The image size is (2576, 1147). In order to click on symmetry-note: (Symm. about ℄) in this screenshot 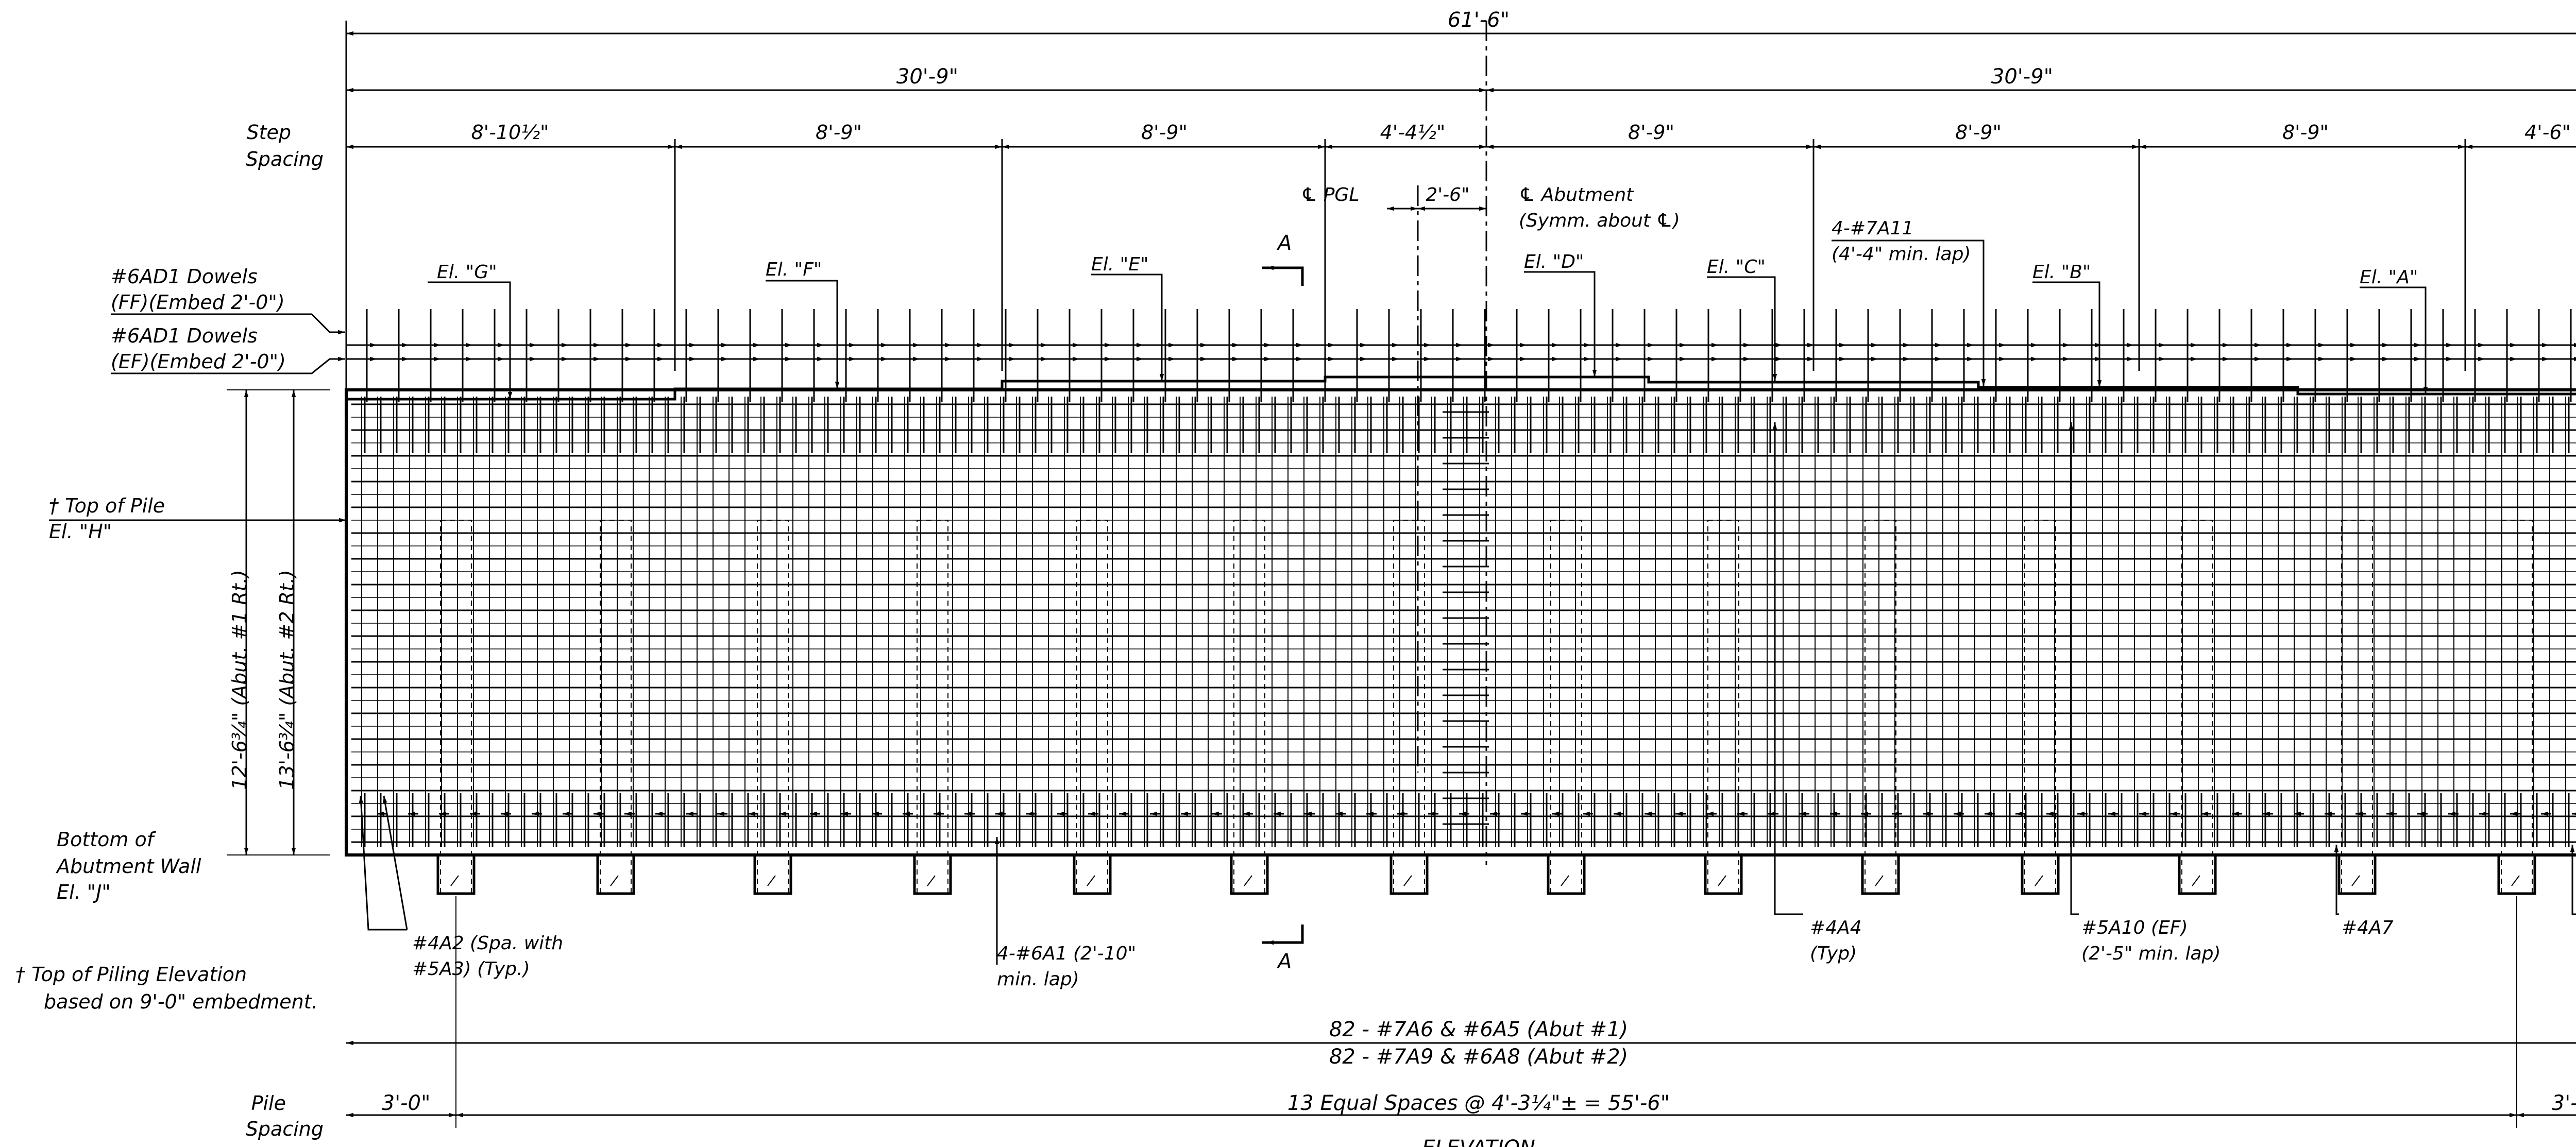, I will do `click(1599, 220)`.